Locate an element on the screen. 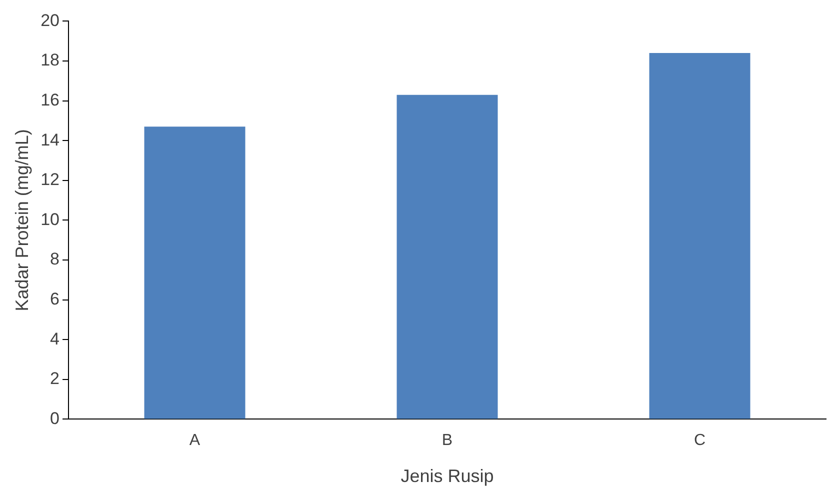 Image resolution: width=838 pixels, height=500 pixels. y-tick-label: 12 is located at coordinates (50, 180).